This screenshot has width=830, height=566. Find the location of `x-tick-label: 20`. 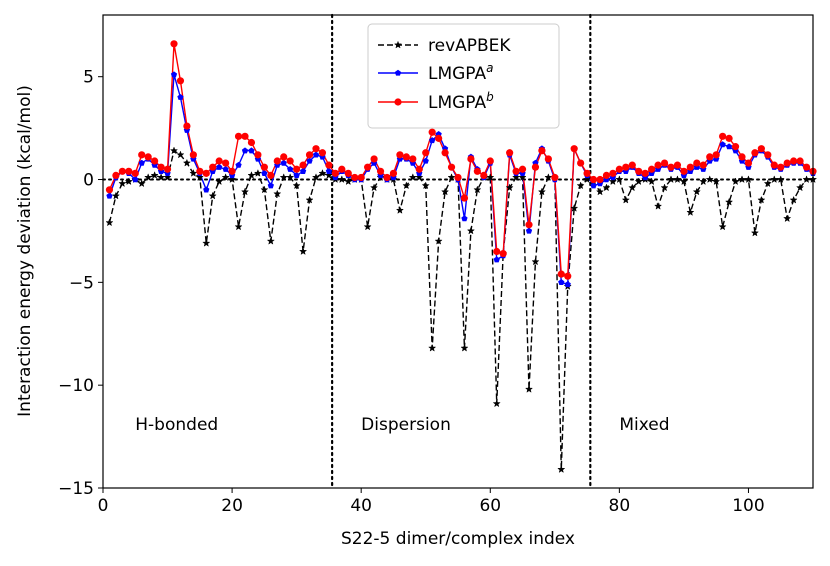

x-tick-label: 20 is located at coordinates (232, 506).